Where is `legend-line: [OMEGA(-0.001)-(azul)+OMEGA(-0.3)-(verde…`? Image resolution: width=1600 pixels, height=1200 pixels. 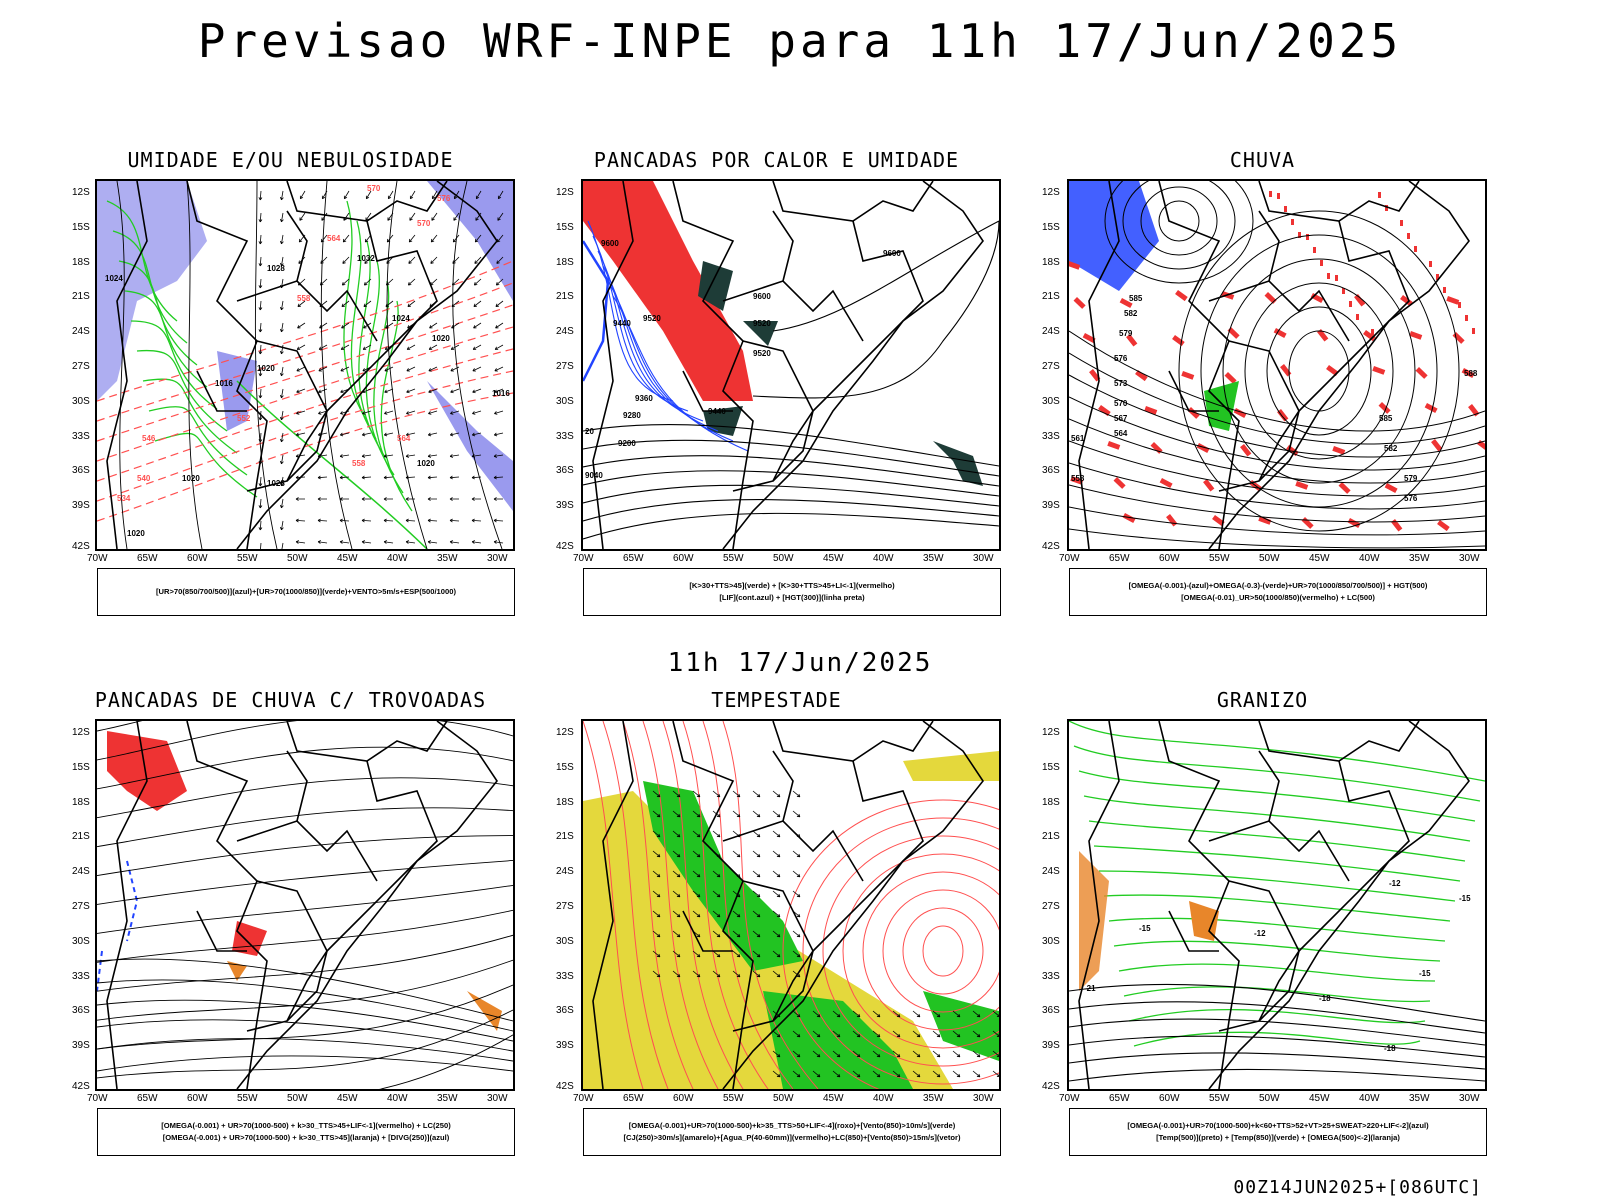
legend-line: [OMEGA(-0.001)-(azul)+OMEGA(-0.3)-(verde… is located at coordinates (1278, 585).